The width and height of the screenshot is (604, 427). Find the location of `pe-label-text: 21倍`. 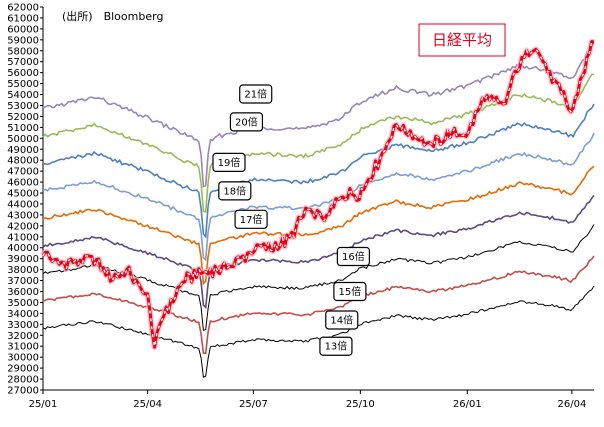

pe-label-text: 21倍 is located at coordinates (255, 93).